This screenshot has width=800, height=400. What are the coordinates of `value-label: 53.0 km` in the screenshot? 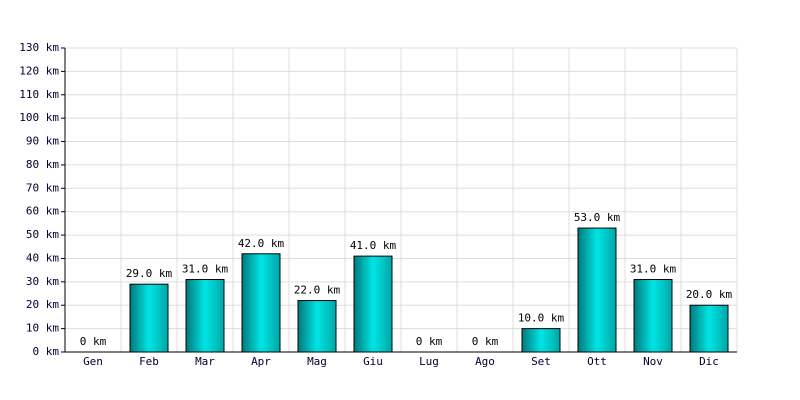 It's located at (597, 217).